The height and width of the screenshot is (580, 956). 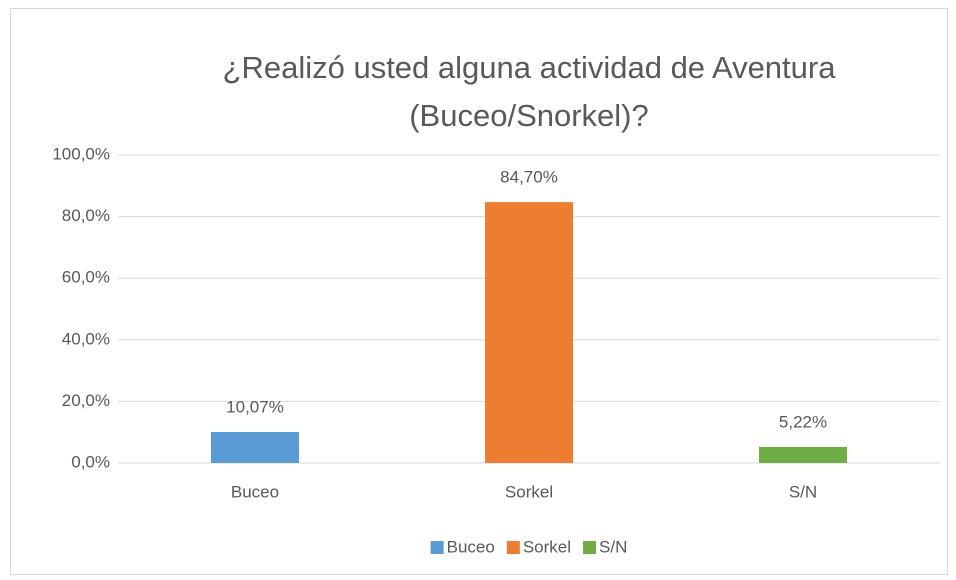 What do you see at coordinates (86, 338) in the screenshot?
I see `y-tick-label: 40,0%` at bounding box center [86, 338].